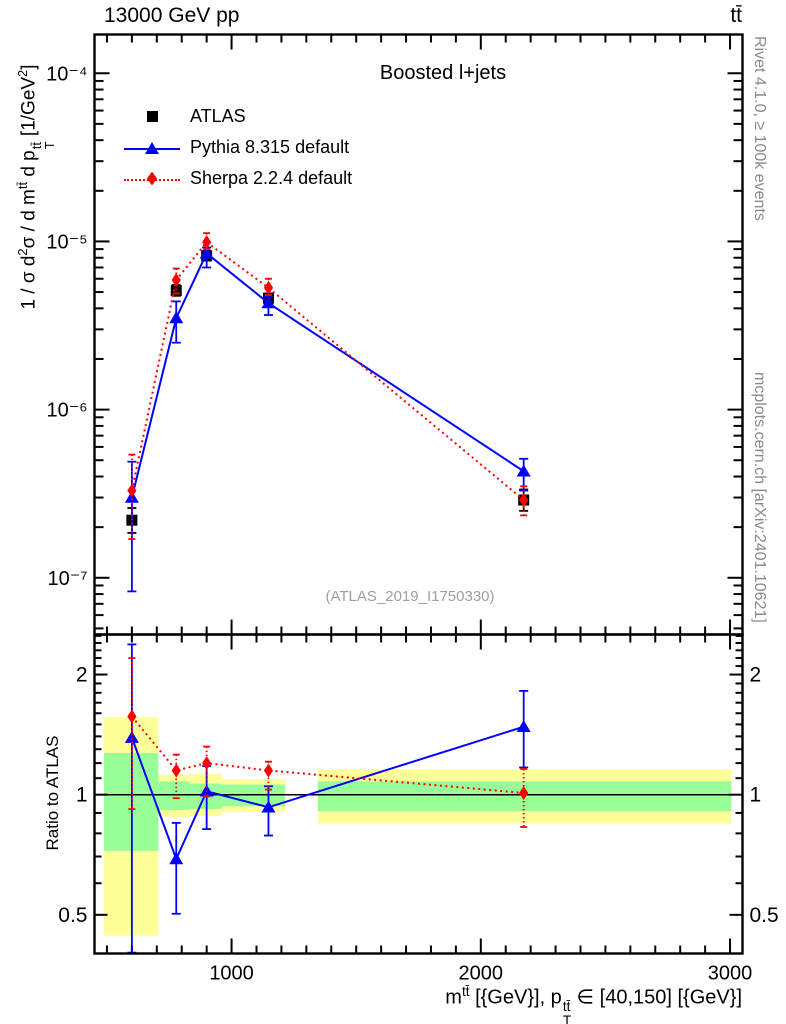 This screenshot has width=786, height=1024. I want to click on rivet-version-note: Rivet 4.1.0, ≥ 100k events, so click(759, 128).